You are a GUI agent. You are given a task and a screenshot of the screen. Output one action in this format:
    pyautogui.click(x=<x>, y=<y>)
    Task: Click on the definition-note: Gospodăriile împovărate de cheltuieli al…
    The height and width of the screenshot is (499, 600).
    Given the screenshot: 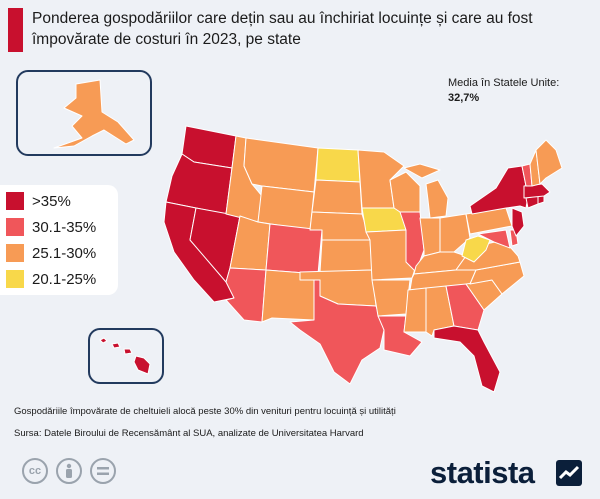 What is the action you would take?
    pyautogui.click(x=205, y=411)
    